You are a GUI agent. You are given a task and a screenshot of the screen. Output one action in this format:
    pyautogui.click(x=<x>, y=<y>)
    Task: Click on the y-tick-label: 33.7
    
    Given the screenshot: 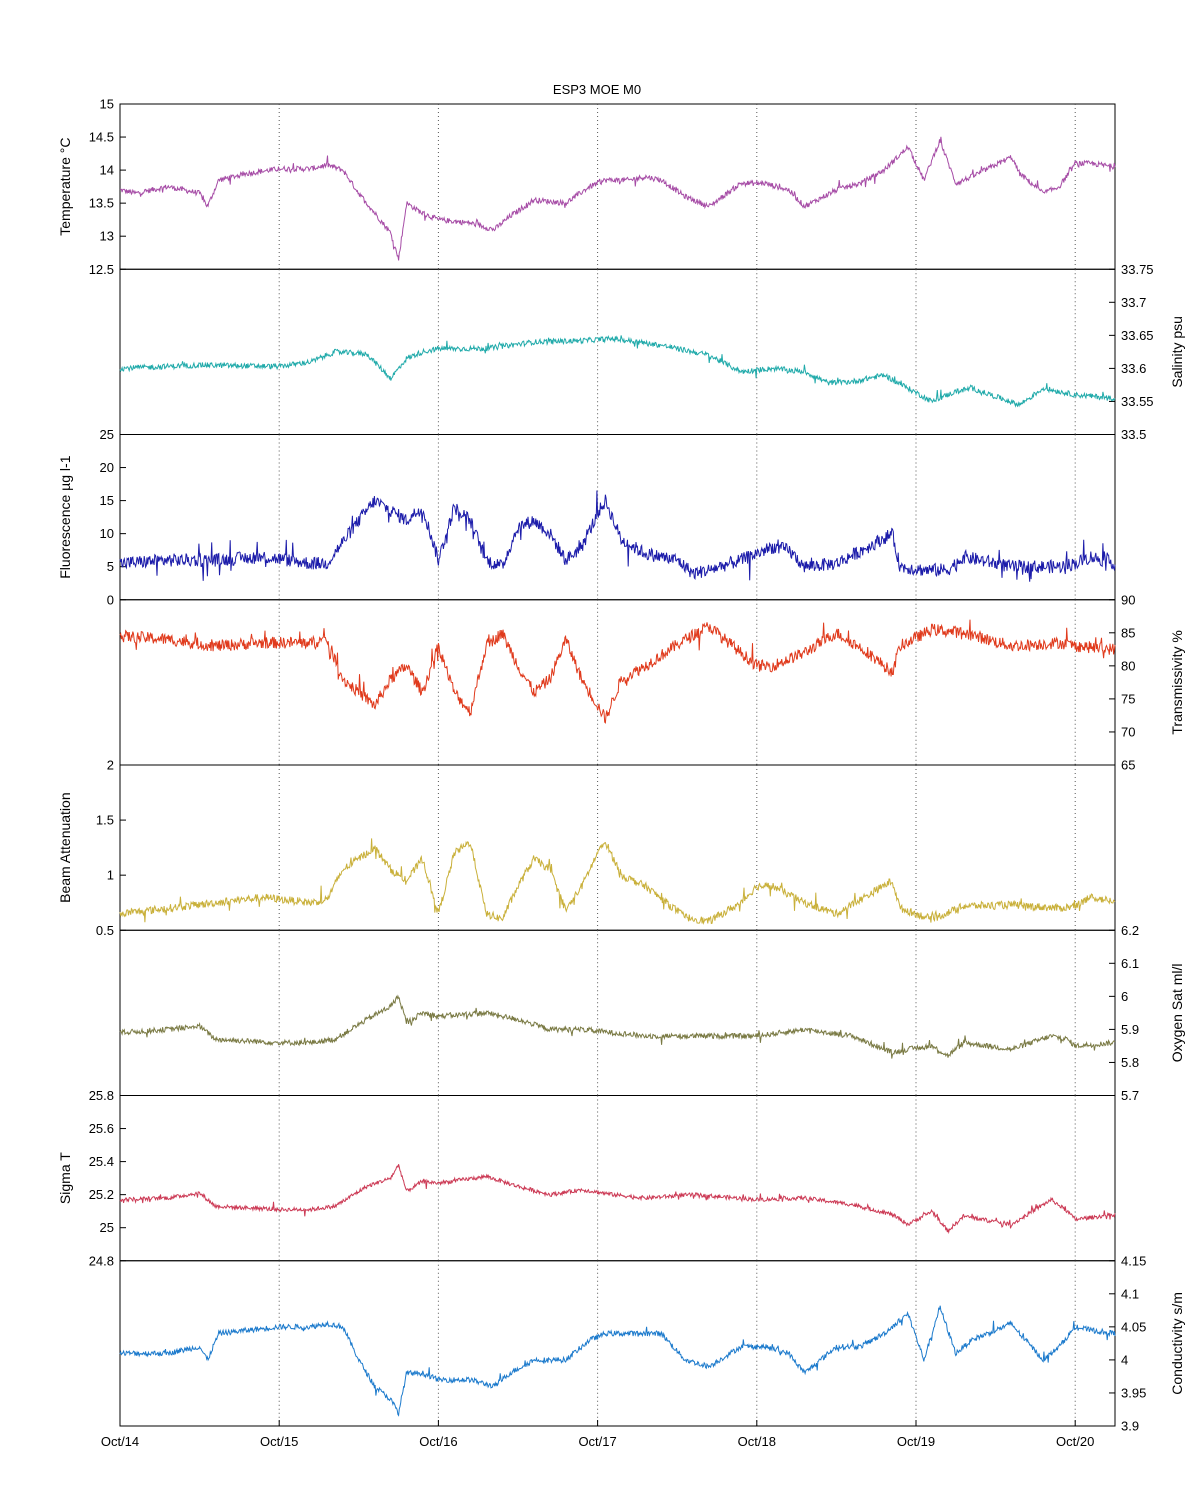 What is the action you would take?
    pyautogui.click(x=1133, y=302)
    